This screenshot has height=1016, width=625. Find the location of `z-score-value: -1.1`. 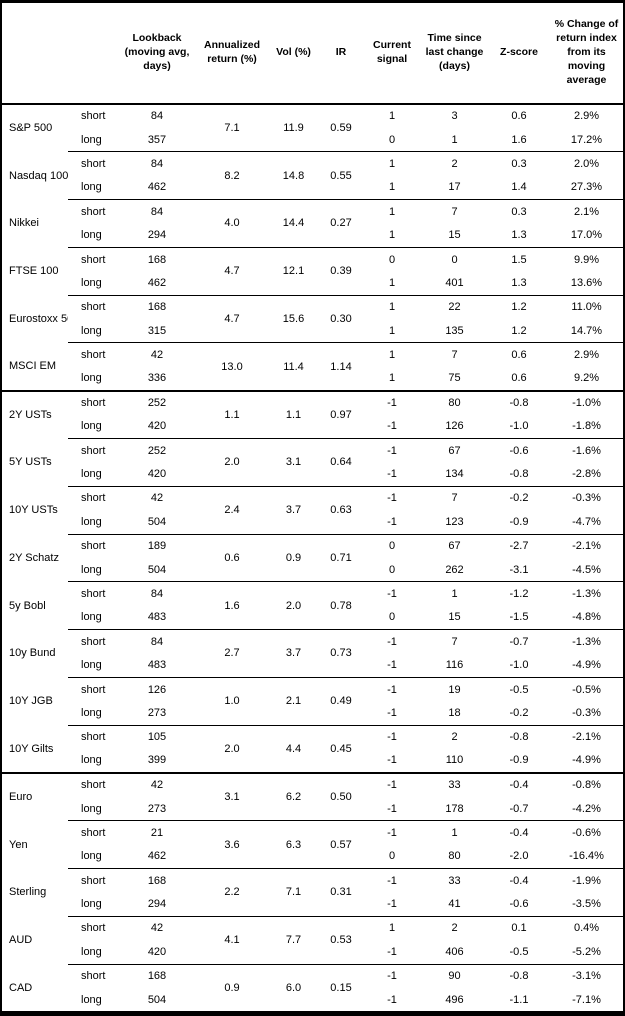

z-score-value: -1.1 is located at coordinates (519, 999).